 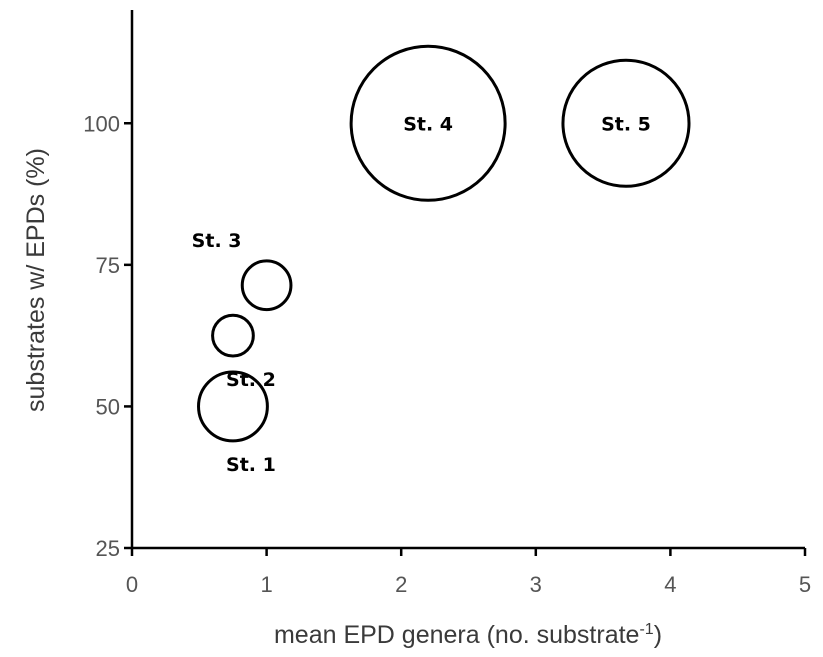 I want to click on bubble-label: St. 1, so click(x=251, y=465).